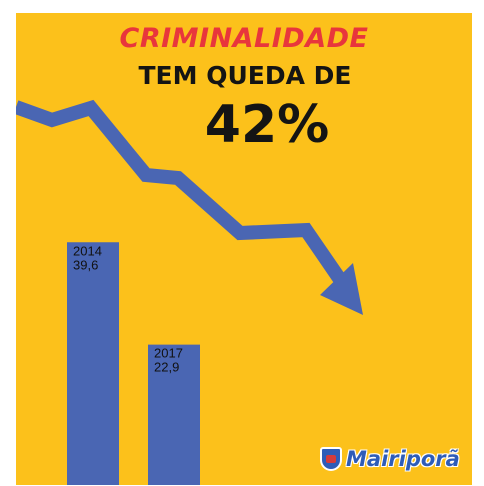  I want to click on prefeitura-logo: Mairiporã, so click(390, 459).